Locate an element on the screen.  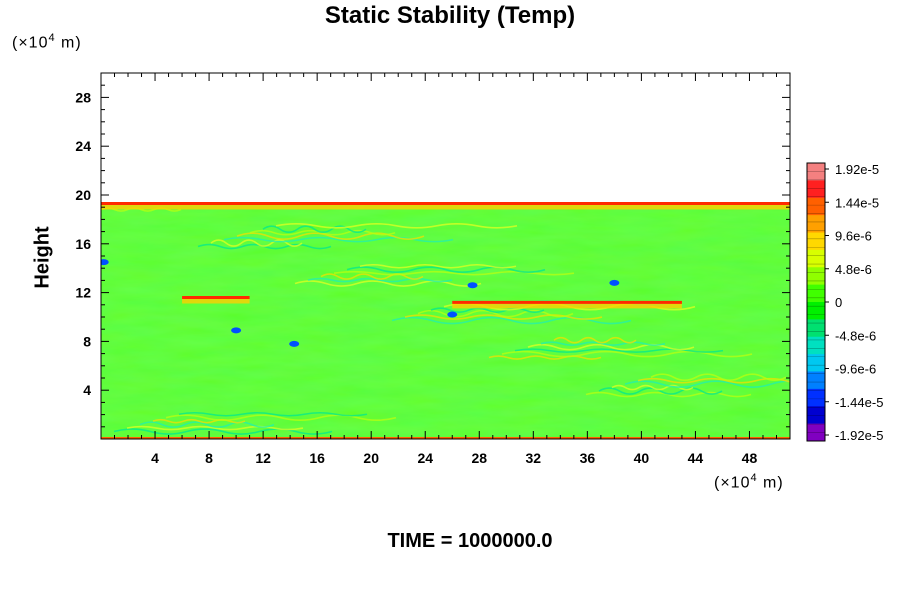
chart-title: Static Stability (Temp) is located at coordinates (450, 15).